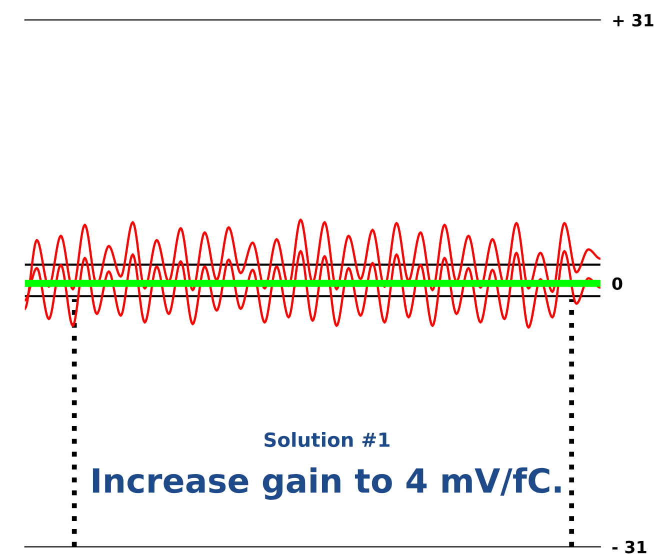  Describe the element at coordinates (326, 483) in the screenshot. I see `annotation: Increase gain to 4 mV/fC.` at that location.